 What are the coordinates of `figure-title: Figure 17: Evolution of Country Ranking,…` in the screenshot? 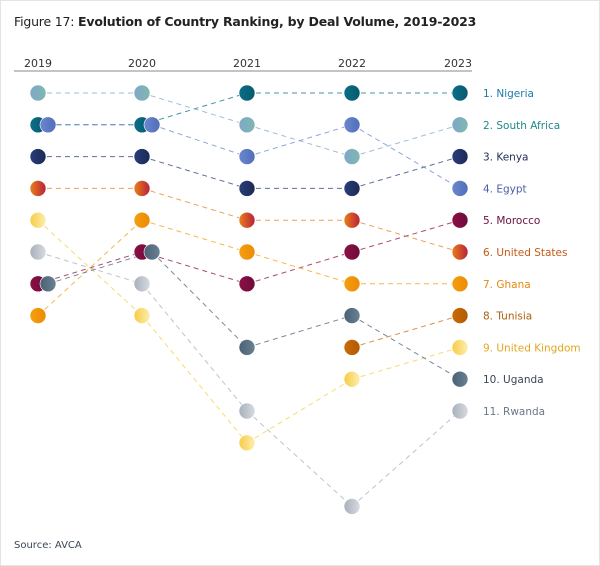 It's located at (245, 21).